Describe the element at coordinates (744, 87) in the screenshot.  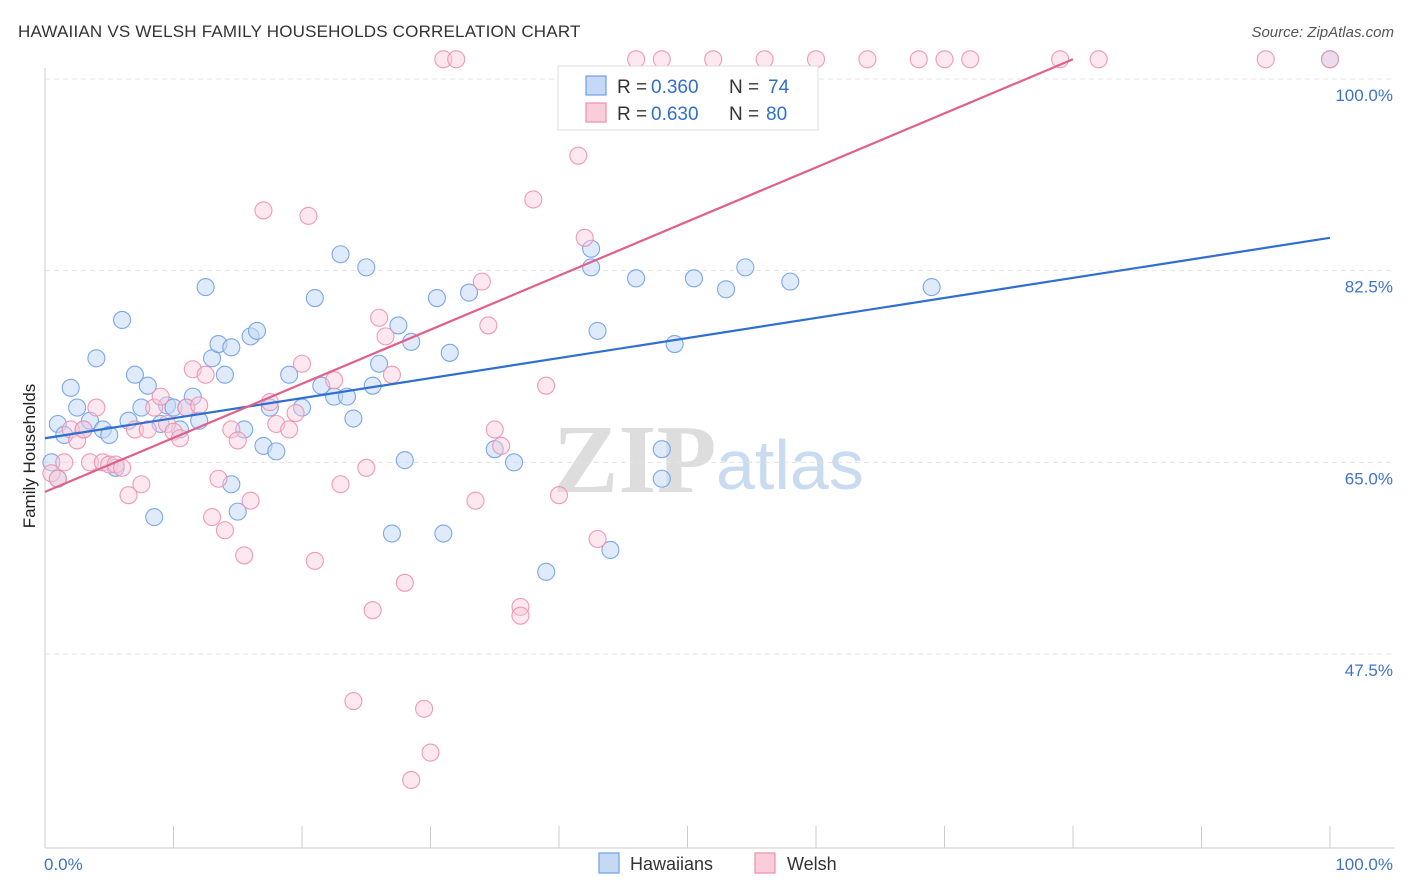
I see `legend-n-label-hawaiians: N =` at that location.